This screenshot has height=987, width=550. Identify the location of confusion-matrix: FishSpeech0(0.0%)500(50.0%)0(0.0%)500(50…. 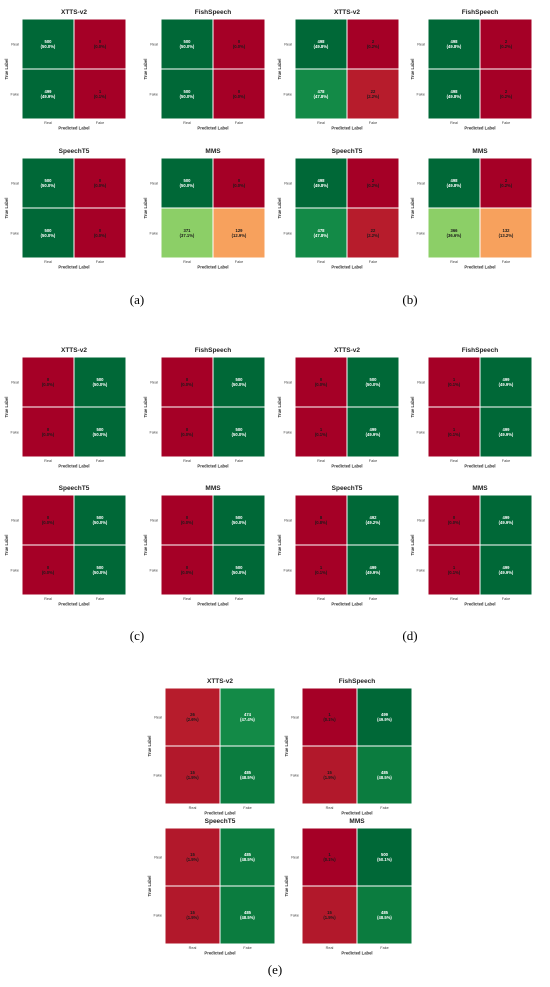
(204, 408).